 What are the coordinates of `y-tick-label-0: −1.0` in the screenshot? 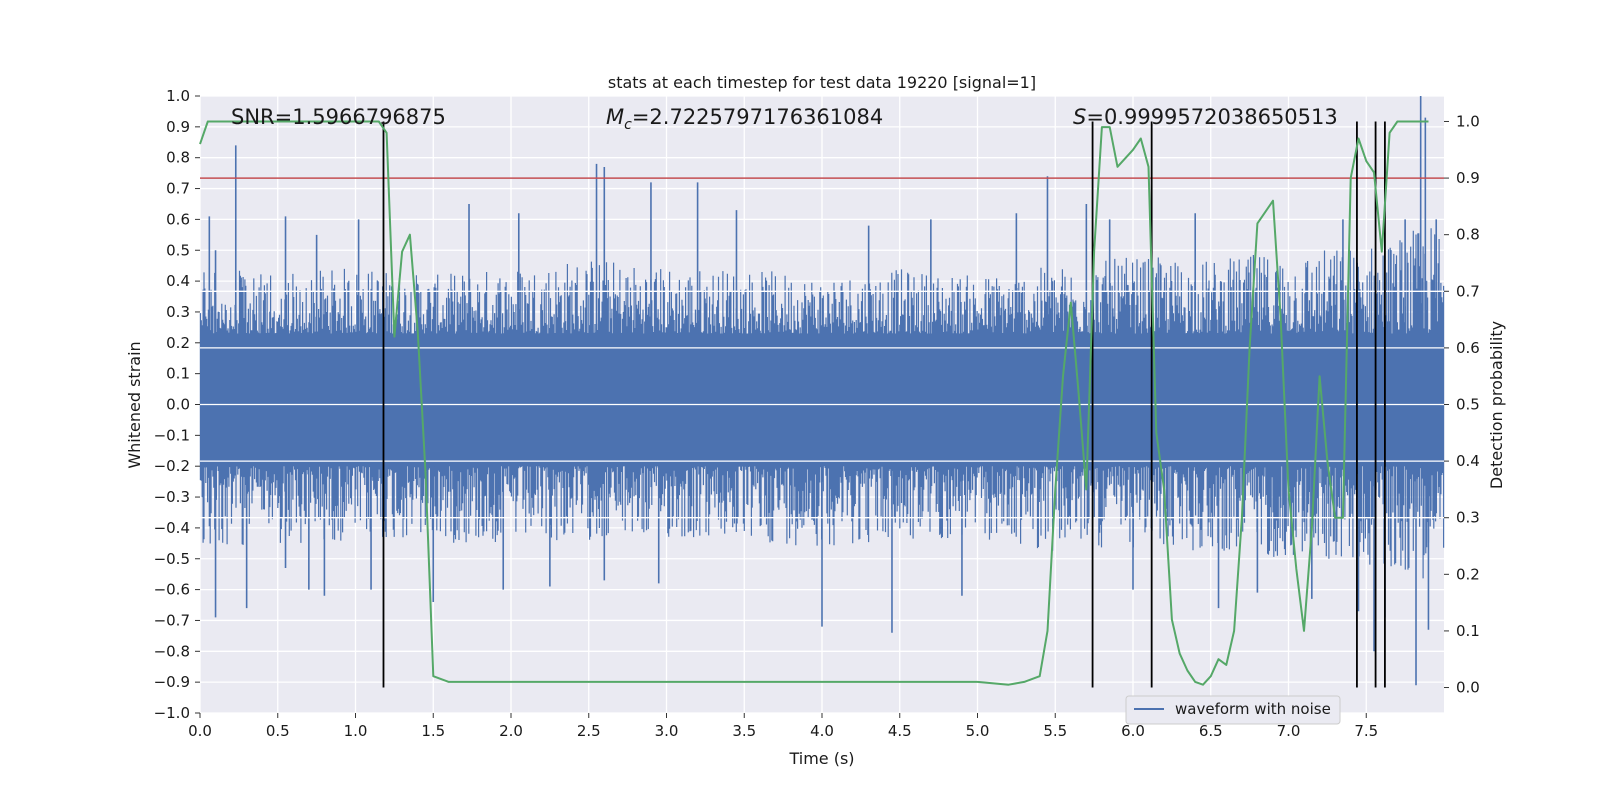 It's located at (172, 713).